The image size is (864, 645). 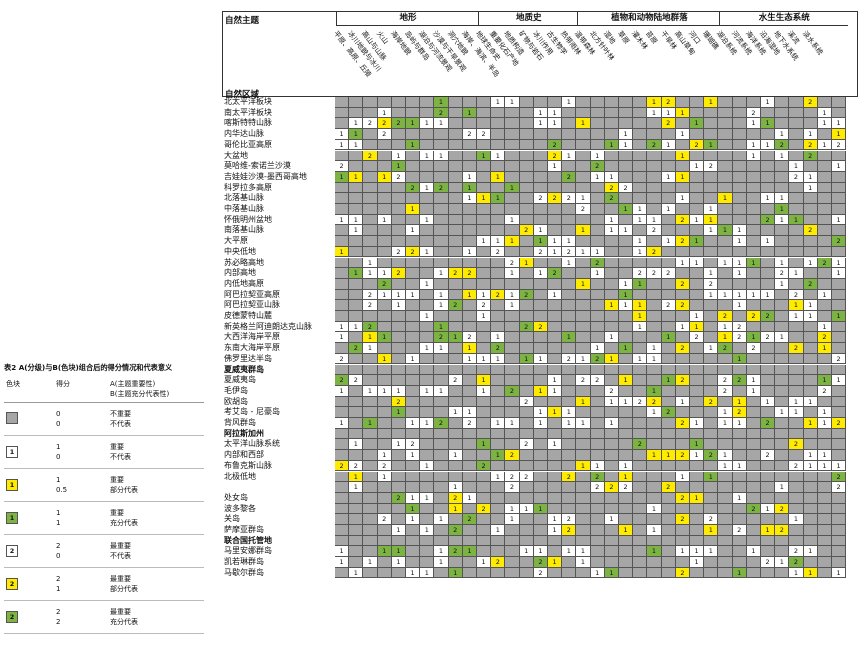 I want to click on region-label: 中央低地, so click(x=240, y=251).